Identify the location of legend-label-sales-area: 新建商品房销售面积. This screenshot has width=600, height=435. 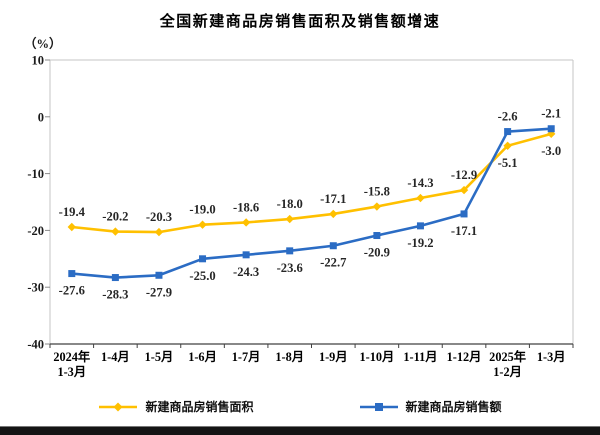
(199, 407).